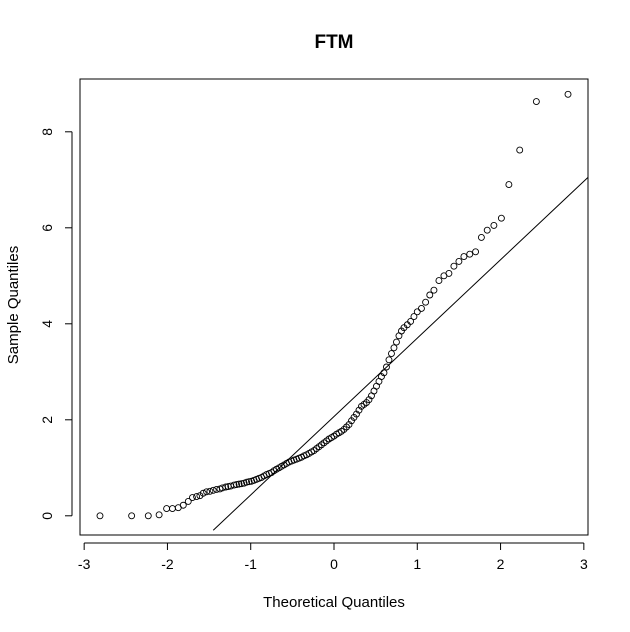 The image size is (630, 632). Describe the element at coordinates (47, 516) in the screenshot. I see `y-tick-label: 0` at that location.